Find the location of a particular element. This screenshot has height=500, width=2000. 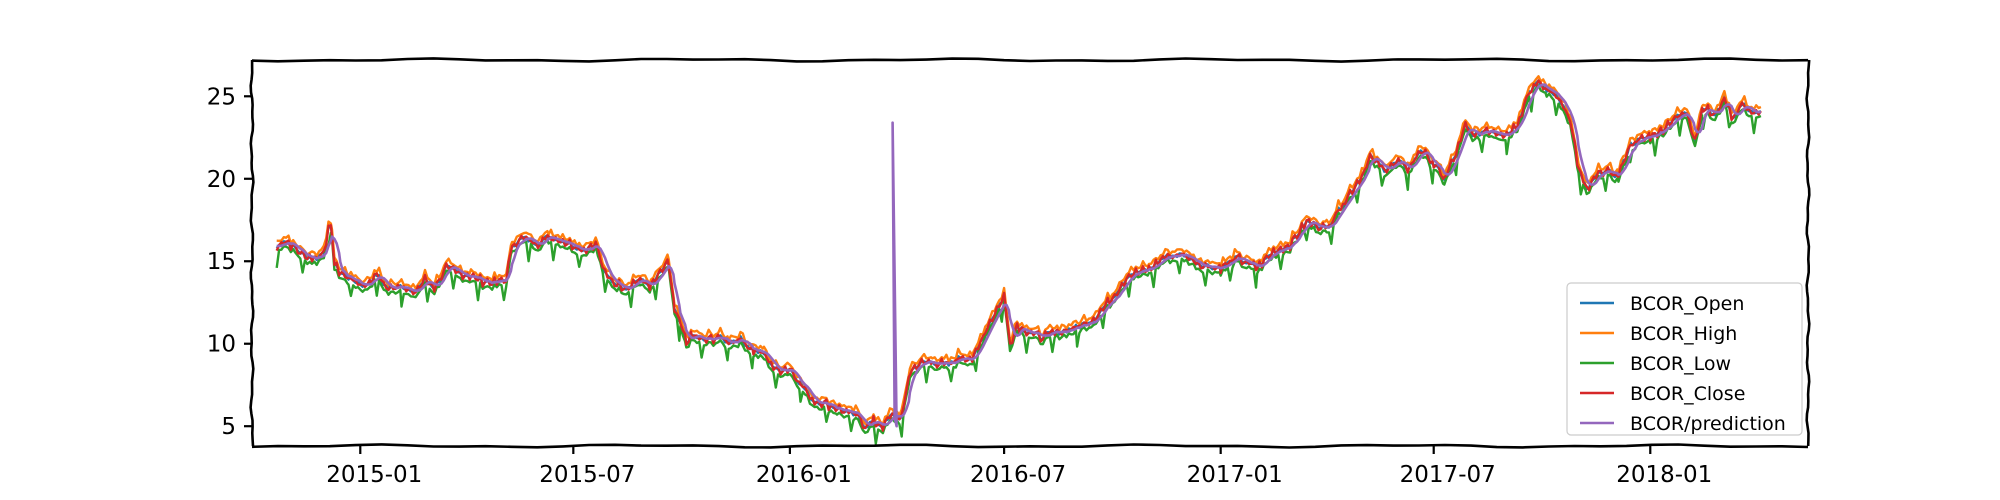

y-tick-label: 20 is located at coordinates (221, 180).